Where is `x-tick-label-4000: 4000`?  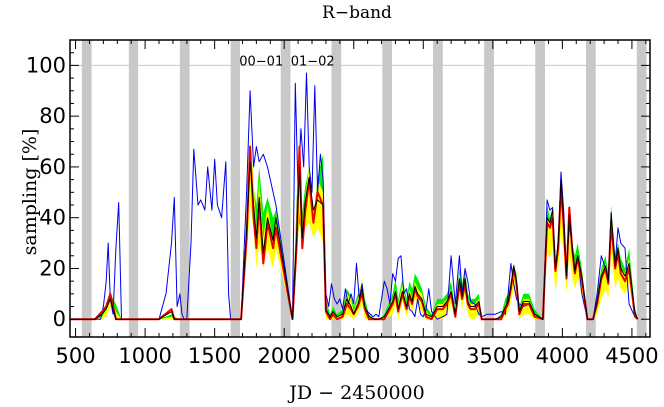 x-tick-label-4000: 4000 is located at coordinates (562, 356).